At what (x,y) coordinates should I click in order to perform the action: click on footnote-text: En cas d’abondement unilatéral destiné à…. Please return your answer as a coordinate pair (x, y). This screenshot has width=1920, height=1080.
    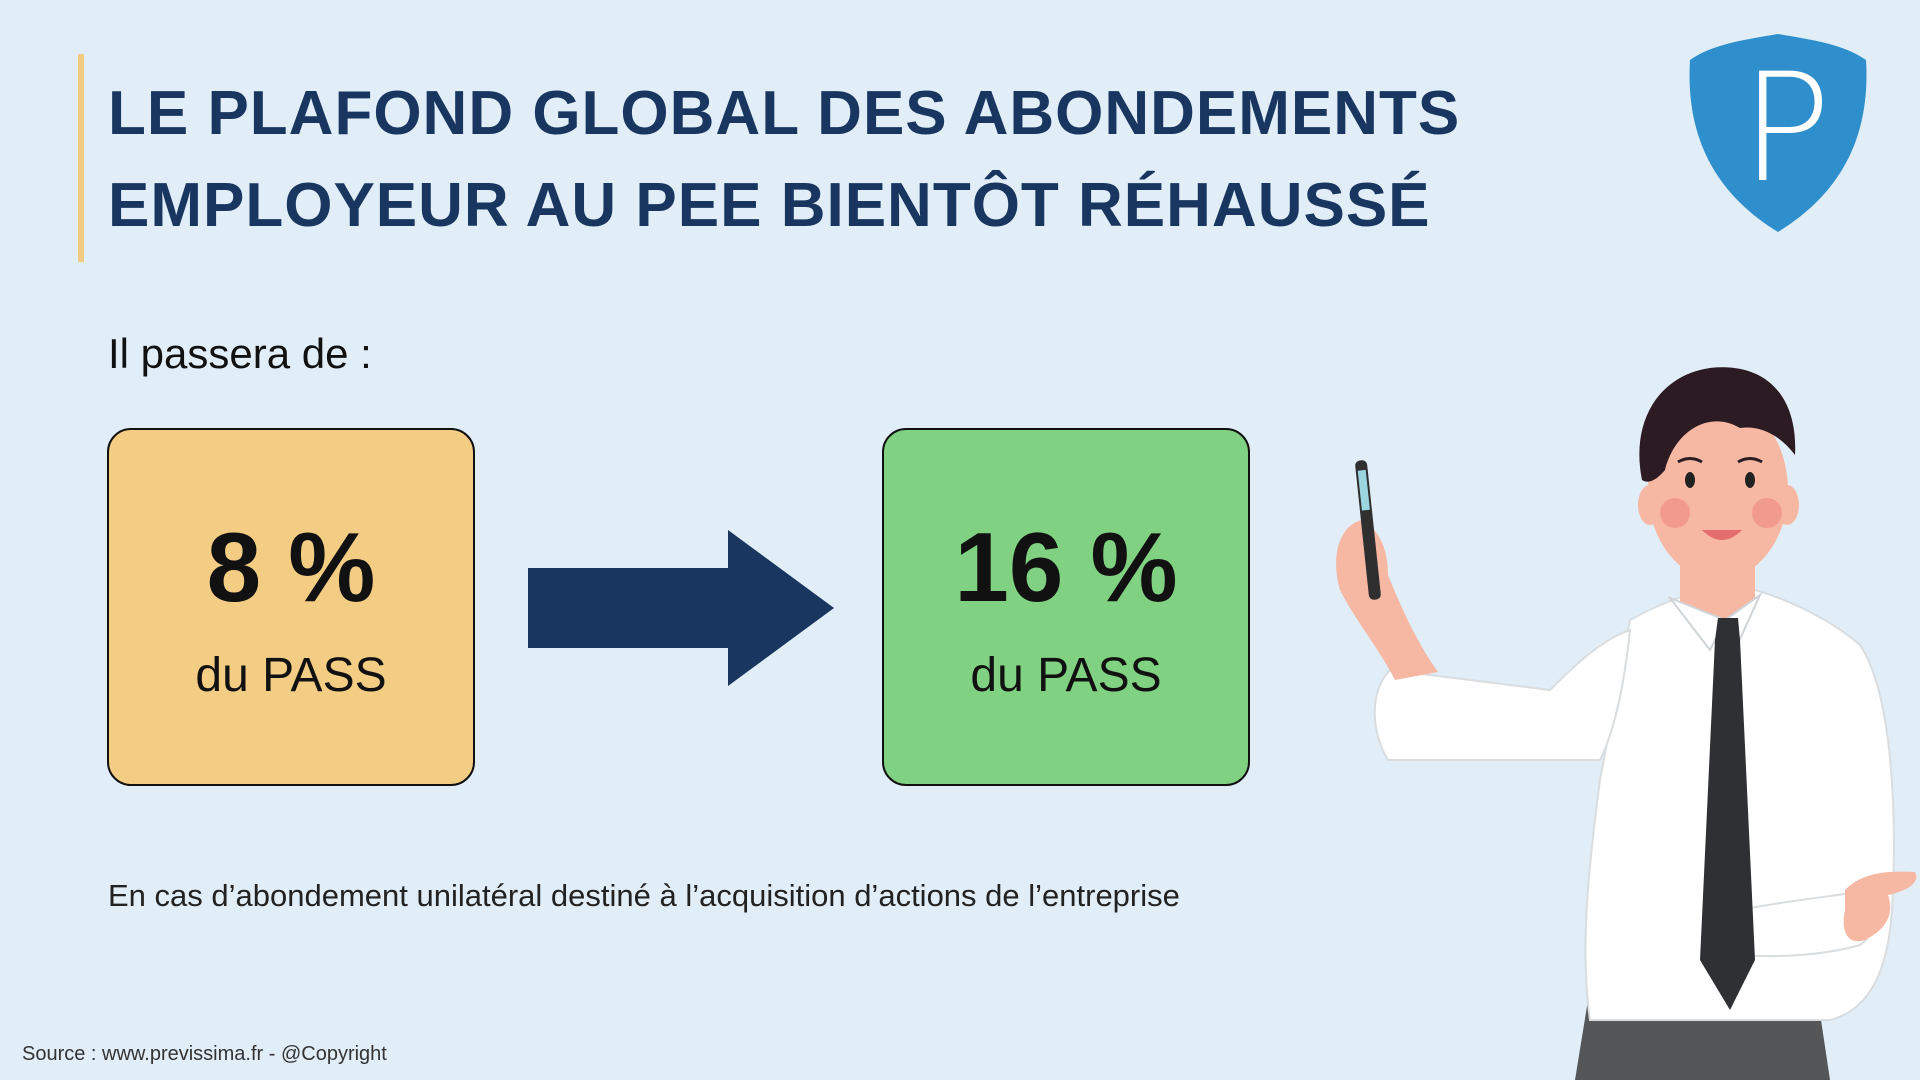
    Looking at the image, I should click on (644, 895).